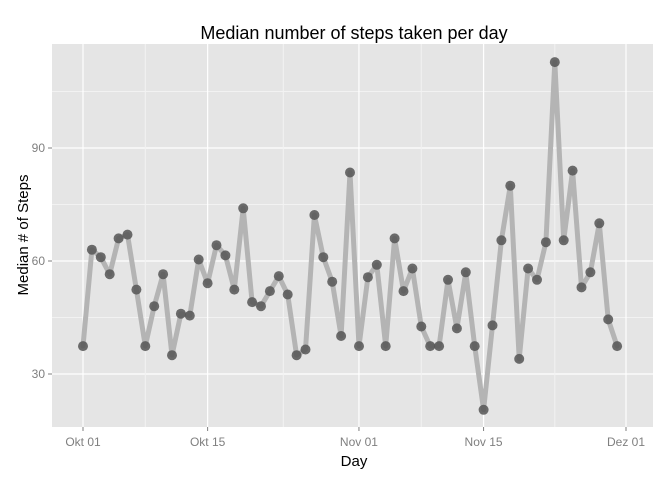 The width and height of the screenshot is (672, 480). What do you see at coordinates (484, 442) in the screenshot?
I see `x-tick-label: Nov 15` at bounding box center [484, 442].